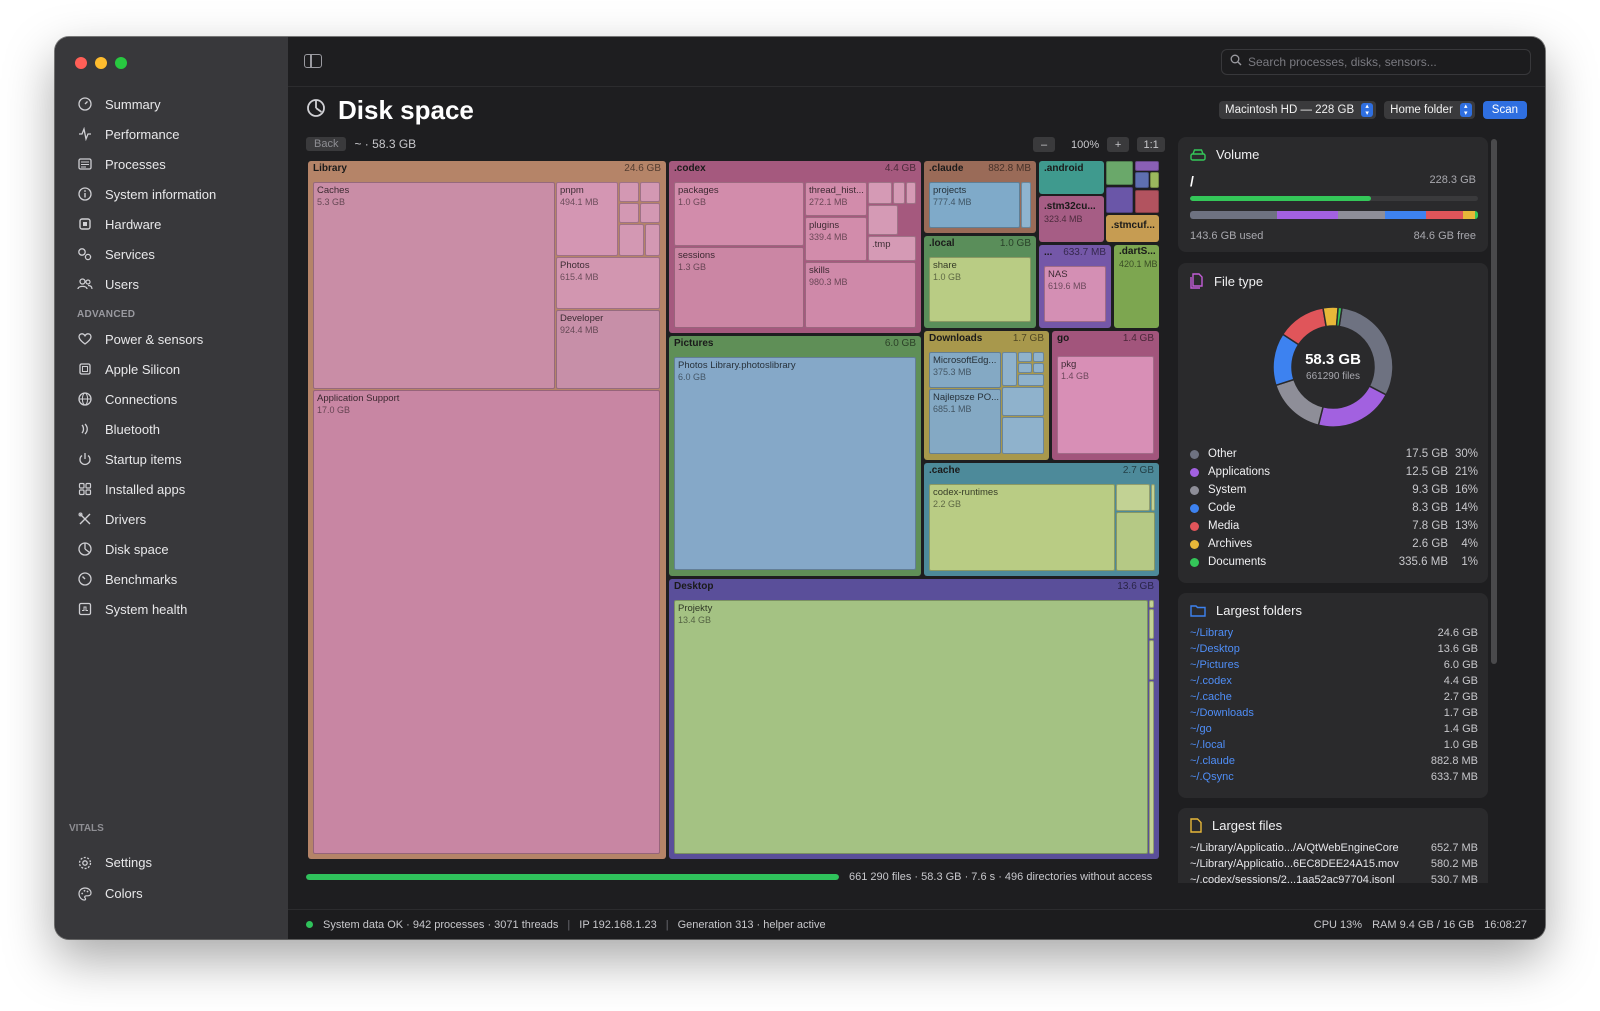 Image resolution: width=1600 pixels, height=1011 pixels. What do you see at coordinates (1339, 317) in the screenshot?
I see `donut-slice-documents` at bounding box center [1339, 317].